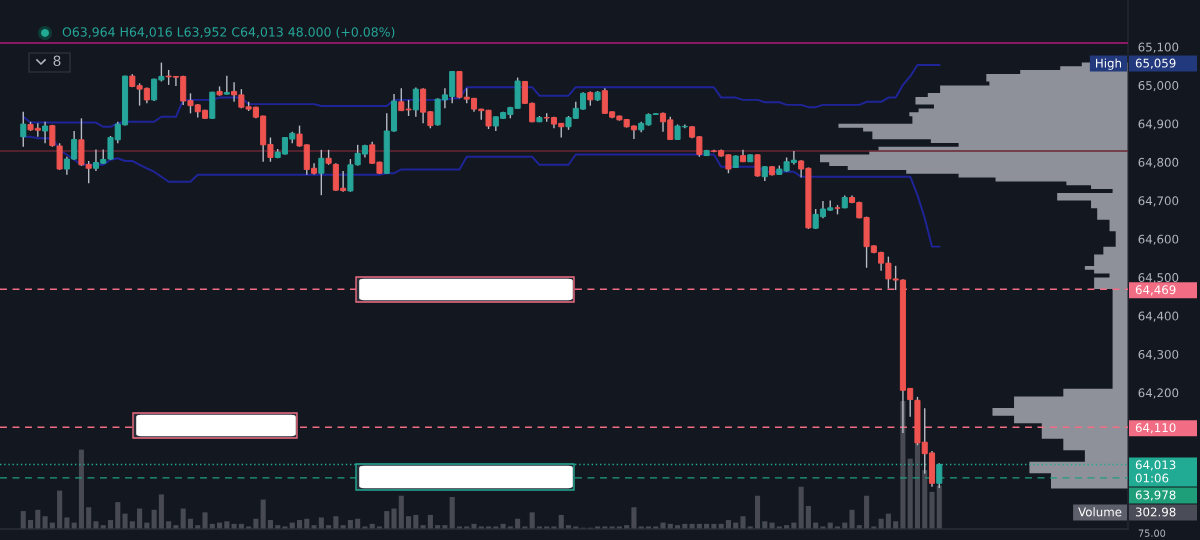 Image resolution: width=1200 pixels, height=540 pixels. Describe the element at coordinates (57, 61) in the screenshot. I see `annotation: 8` at that location.